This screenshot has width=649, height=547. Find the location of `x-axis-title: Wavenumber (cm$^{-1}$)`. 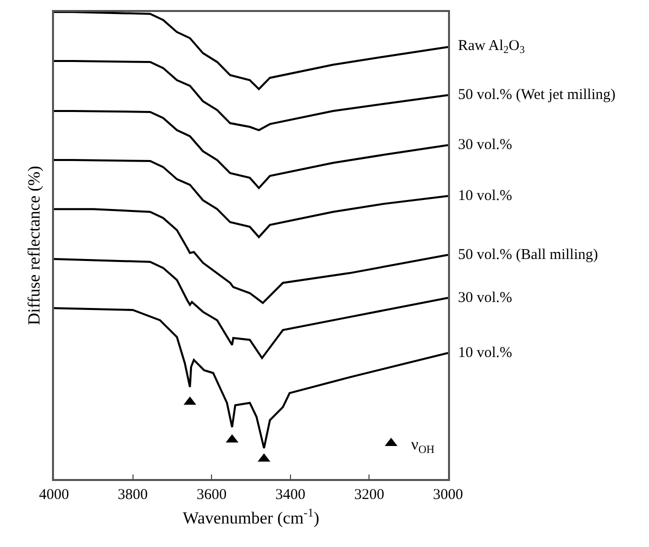

x-axis-title: Wavenumber (cm$^{-1}$) is located at coordinates (251, 517).